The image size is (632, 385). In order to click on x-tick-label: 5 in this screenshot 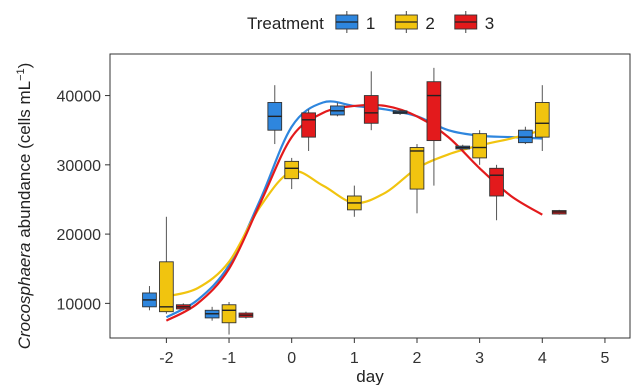, I will do `click(604, 358)`.